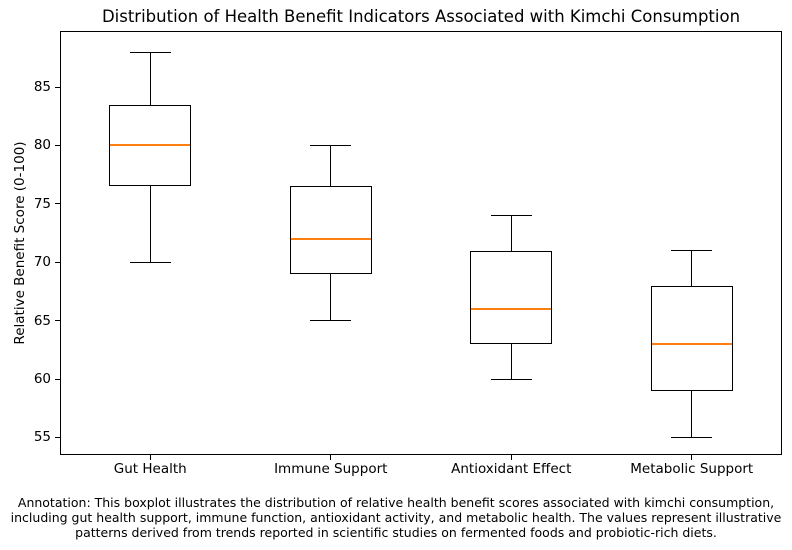 The image size is (792, 550). Describe the element at coordinates (692, 469) in the screenshot. I see `x-tick-label: Metabolic Support` at that location.